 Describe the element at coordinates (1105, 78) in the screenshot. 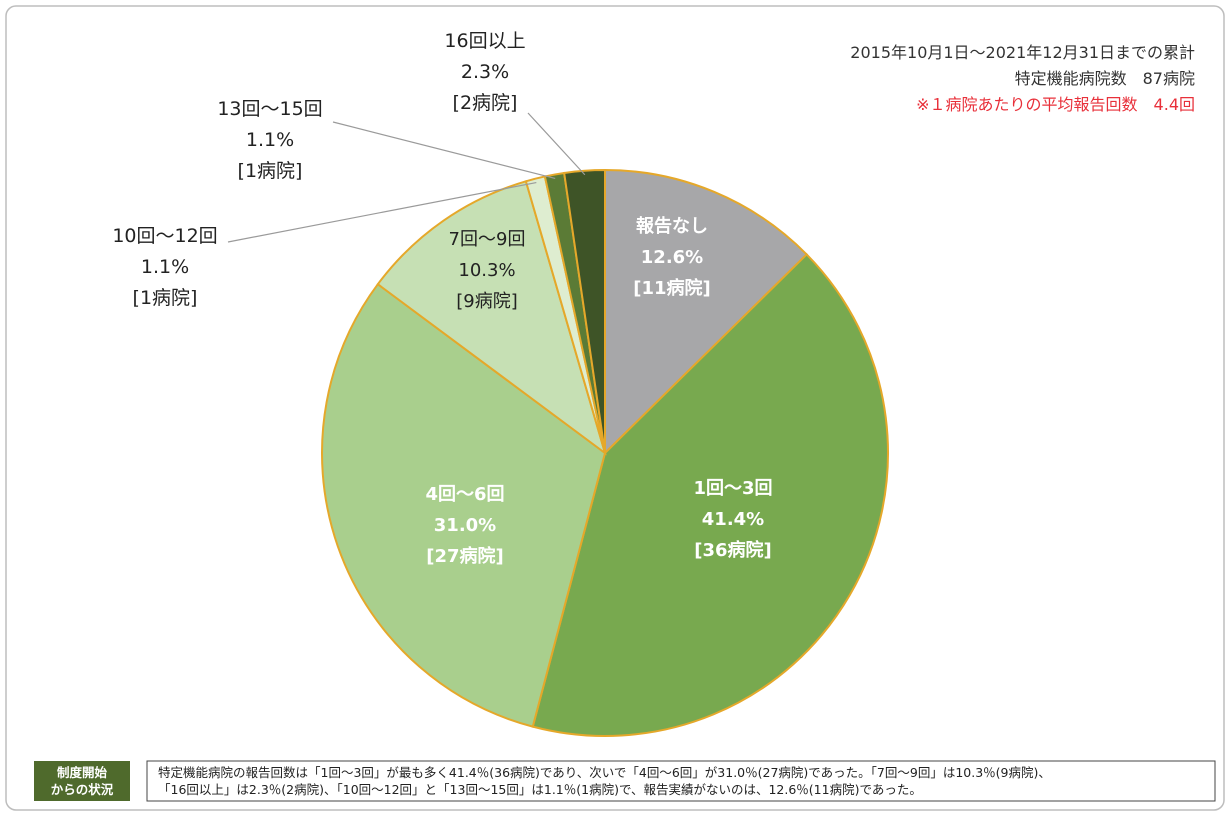

I see `subtitle: 特定機能病院数 87病院` at that location.